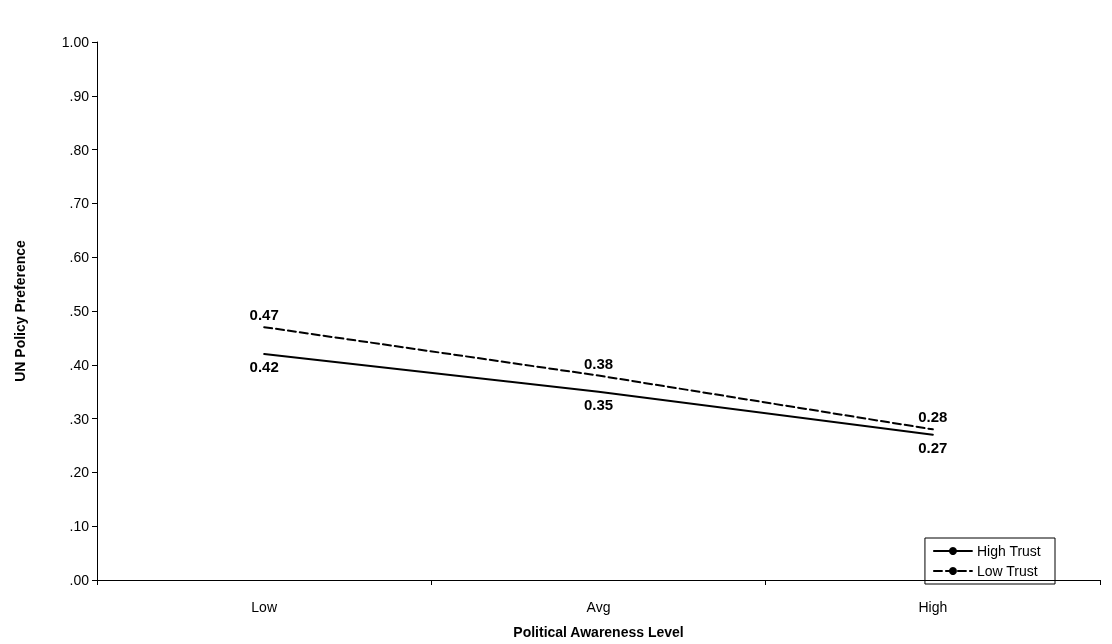 The width and height of the screenshot is (1112, 644). I want to click on y-tick-label: .50, so click(79, 311).